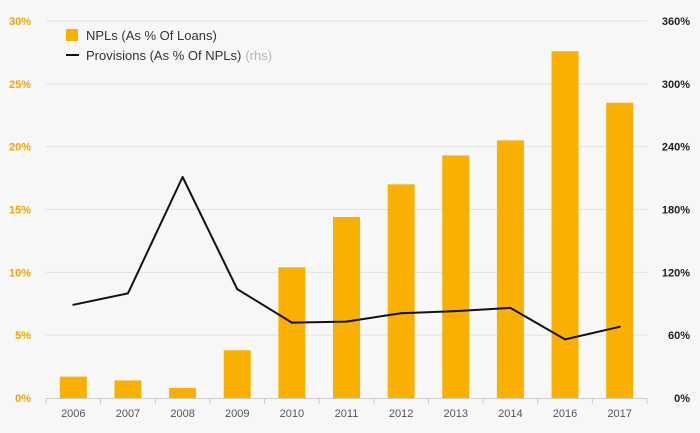 The image size is (700, 433). Describe the element at coordinates (182, 414) in the screenshot. I see `x-tick-label: 2008` at that location.